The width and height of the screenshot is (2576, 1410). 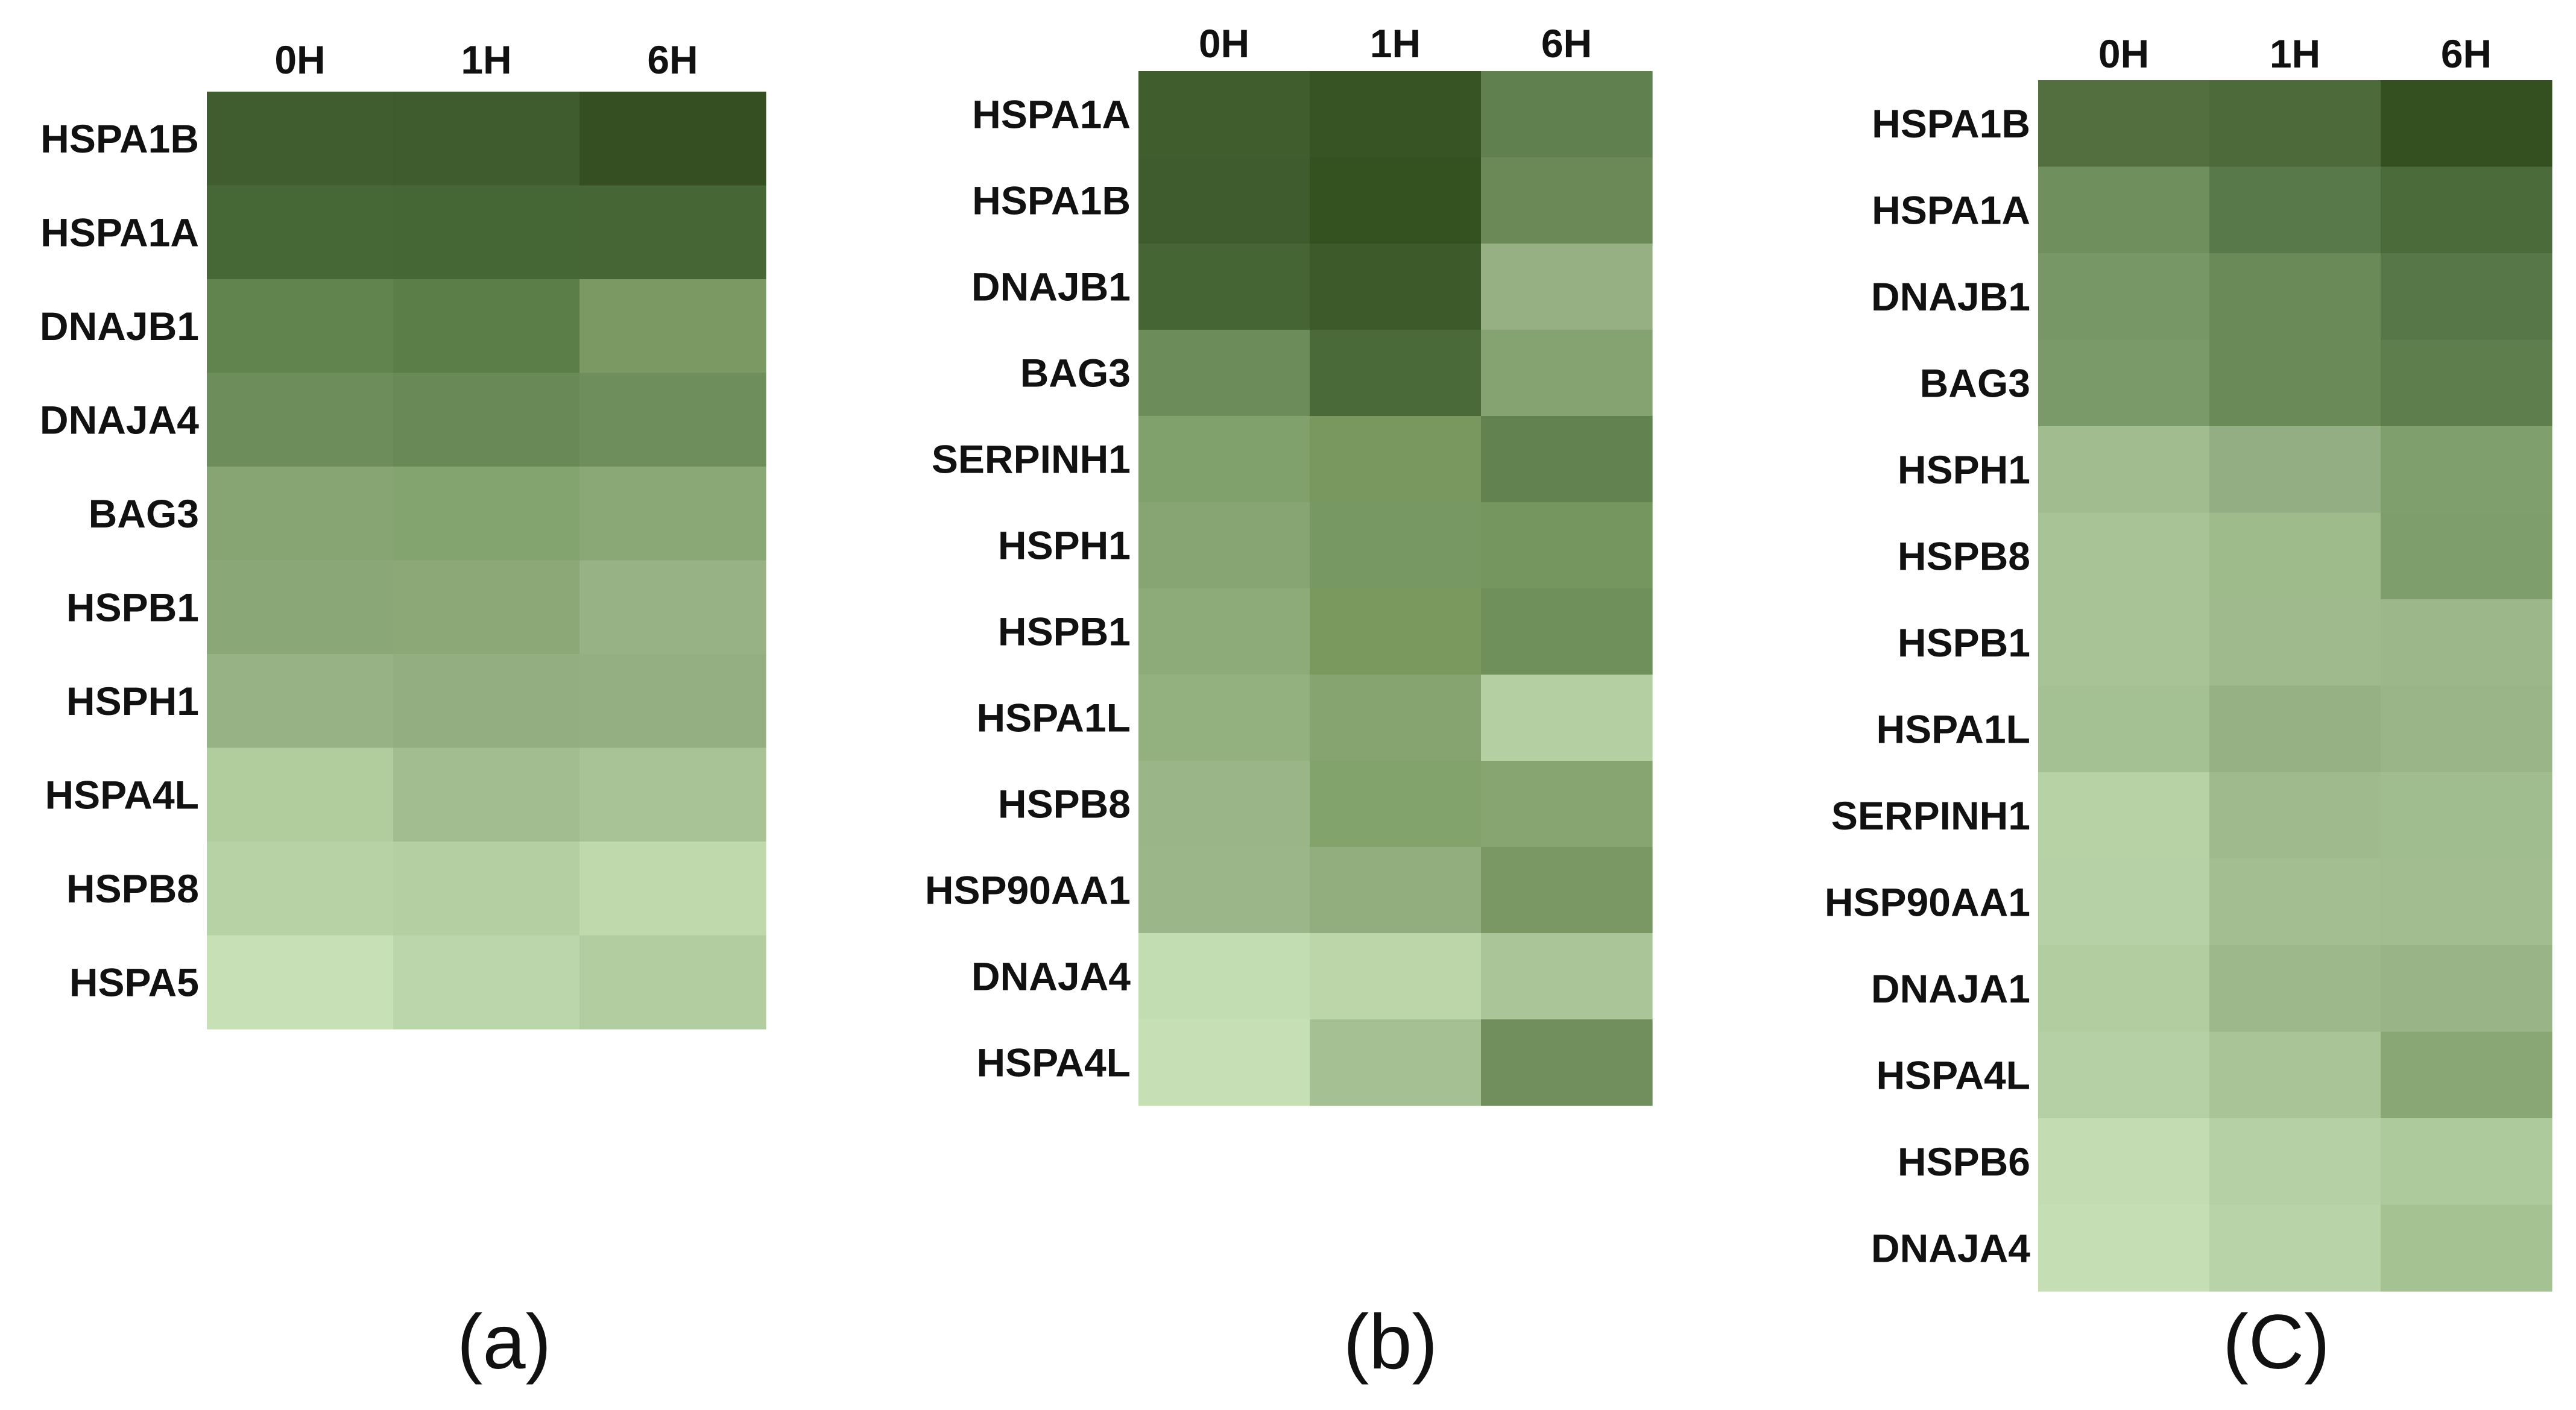 I want to click on column-label: 1H, so click(x=1395, y=43).